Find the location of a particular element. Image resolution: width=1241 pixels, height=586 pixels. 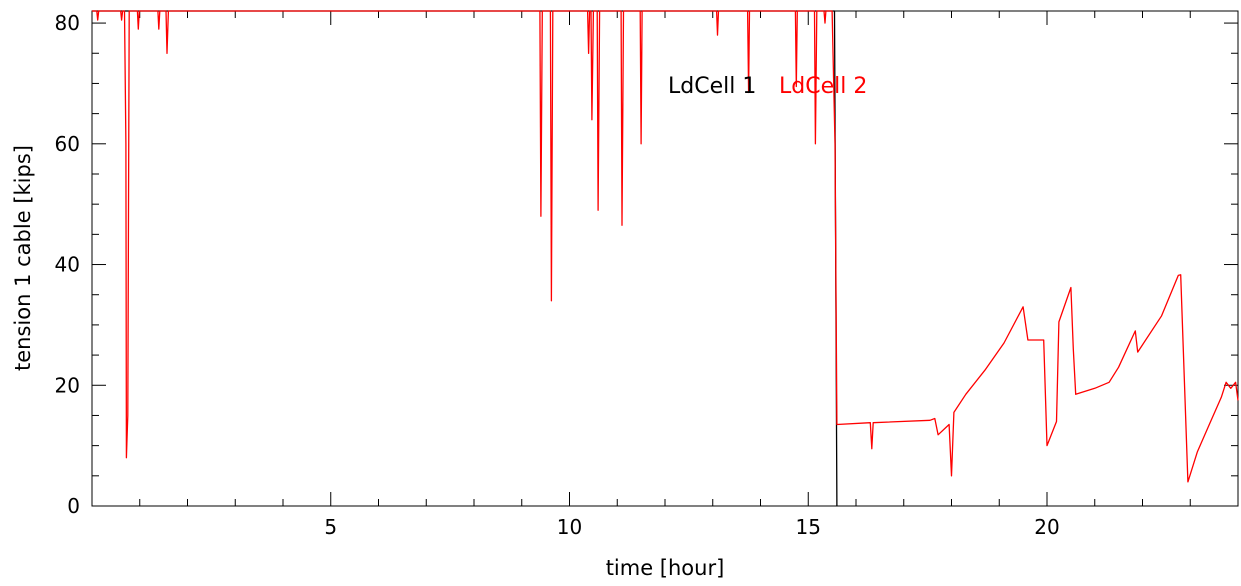

y-tick-label: 40 is located at coordinates (67, 265).